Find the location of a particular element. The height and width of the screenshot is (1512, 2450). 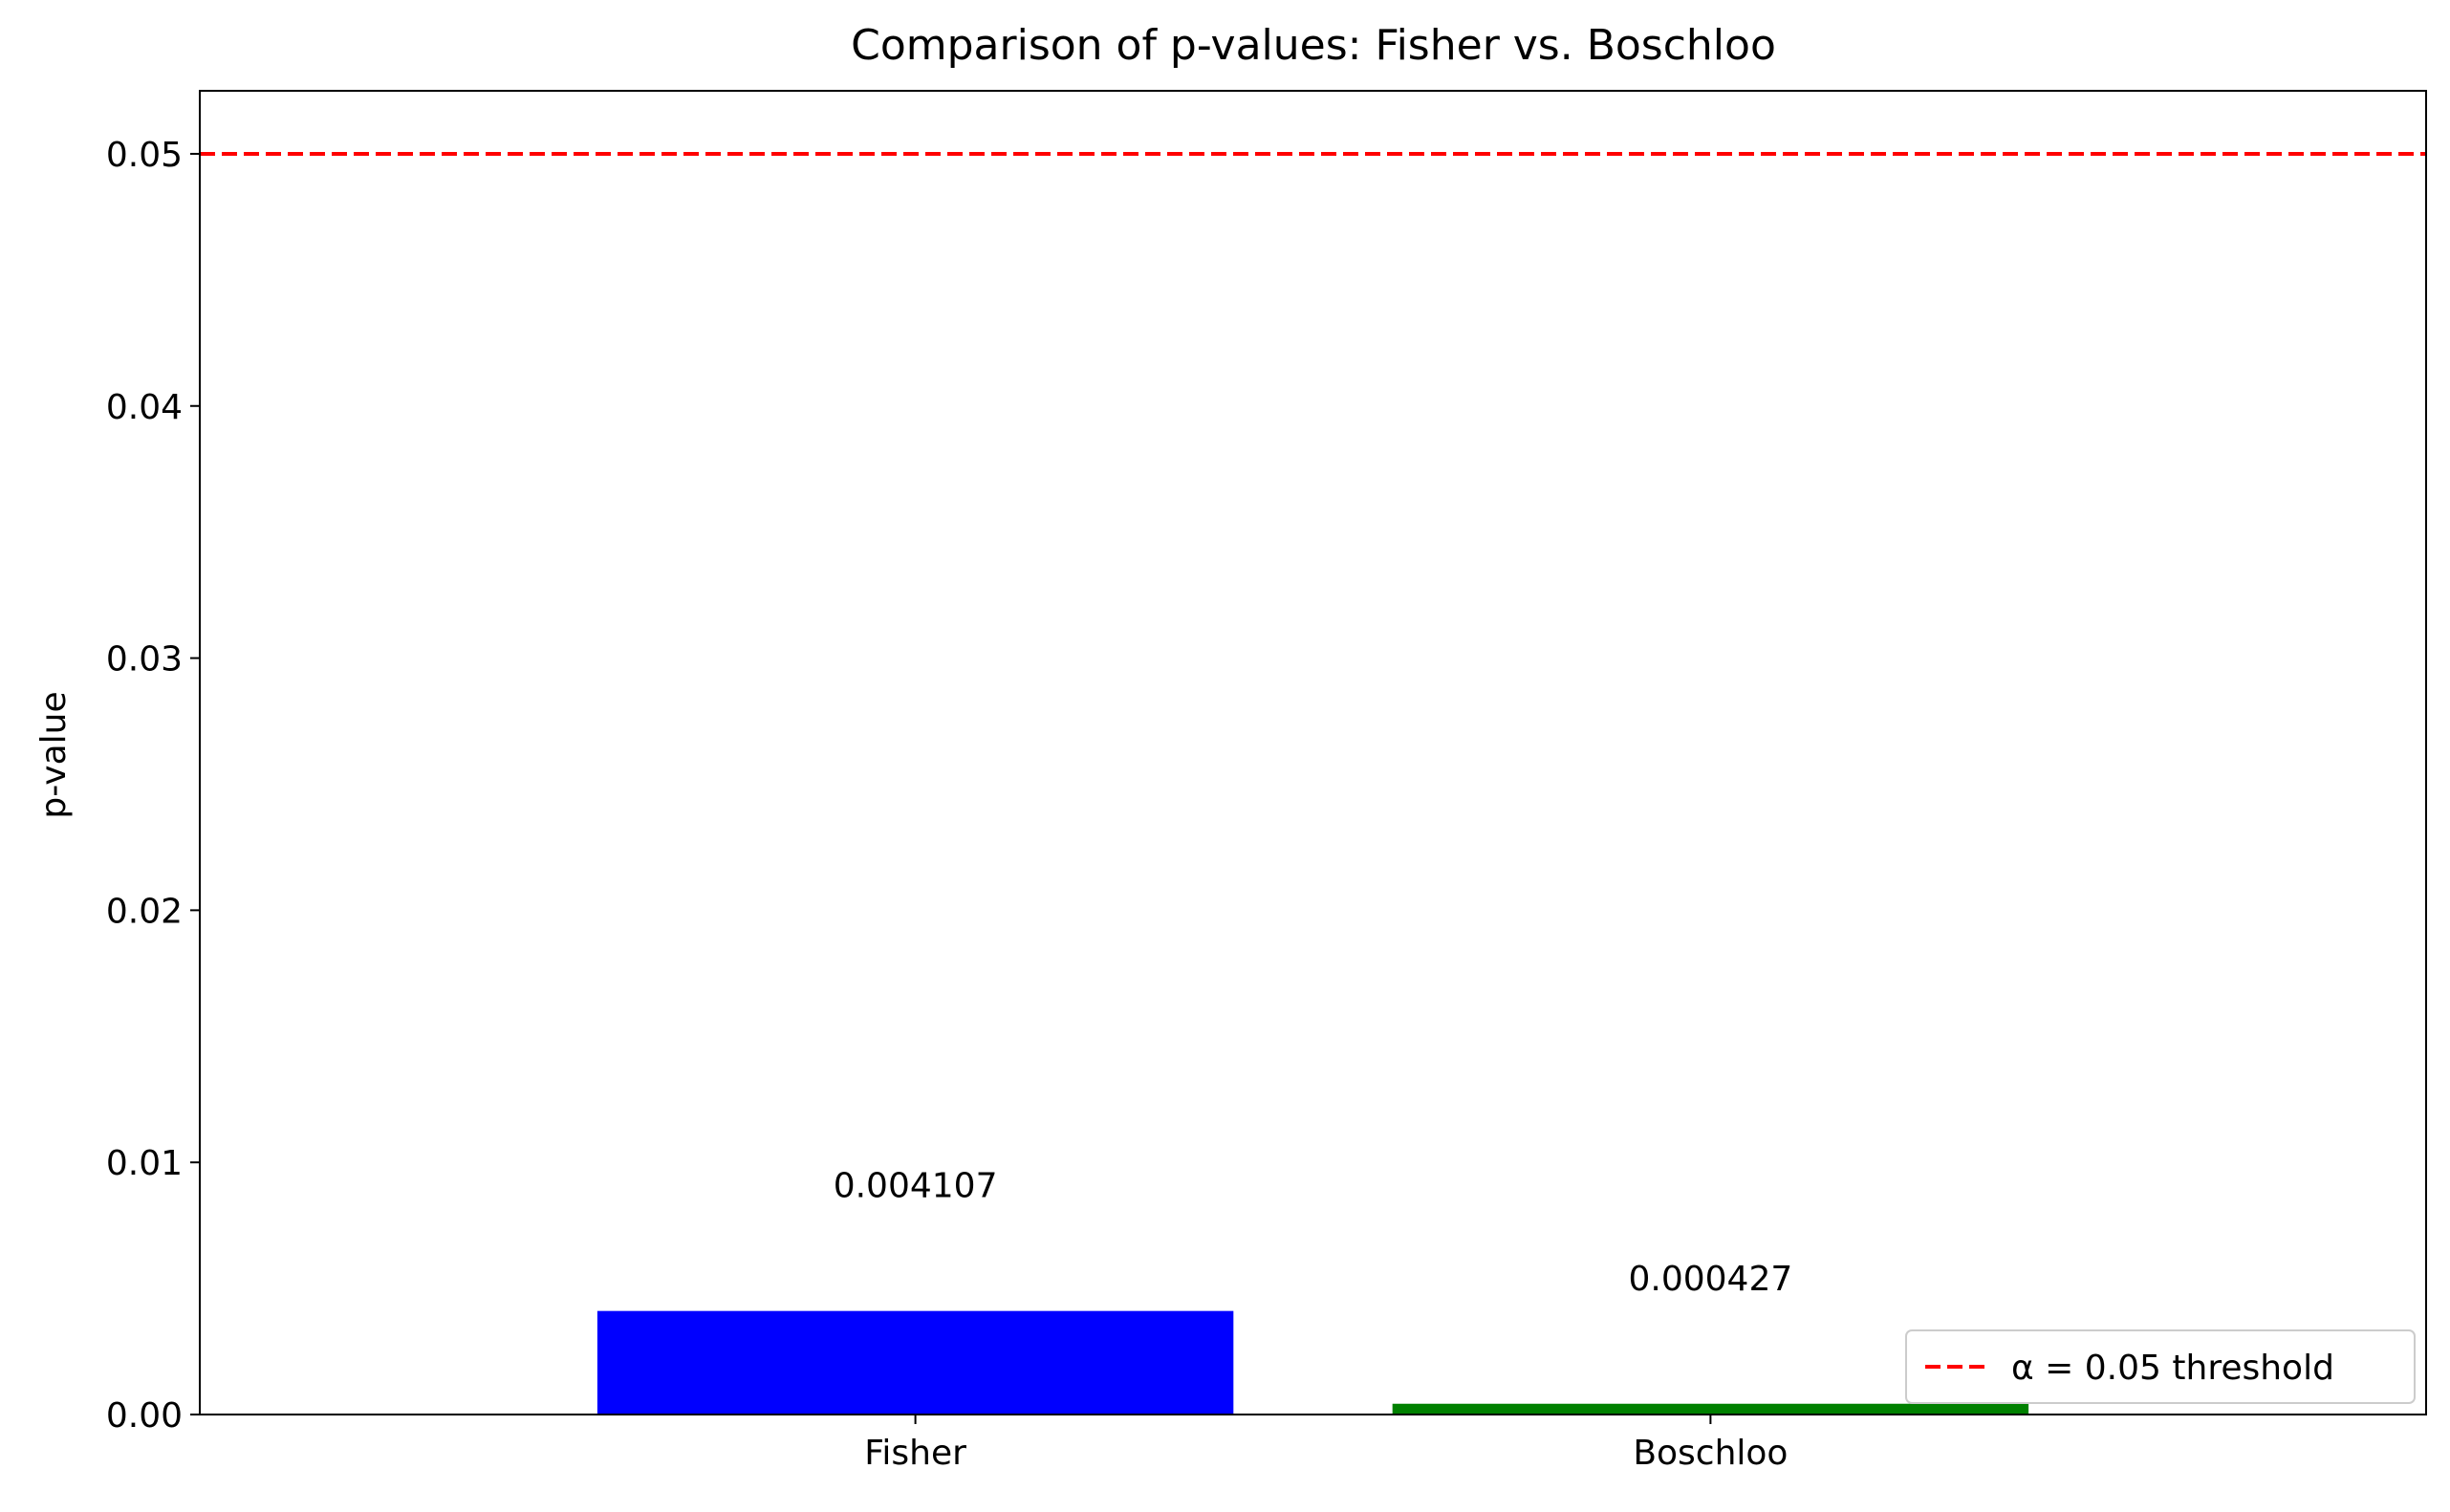

x-tick-label-fisher: Fisher is located at coordinates (915, 1454).